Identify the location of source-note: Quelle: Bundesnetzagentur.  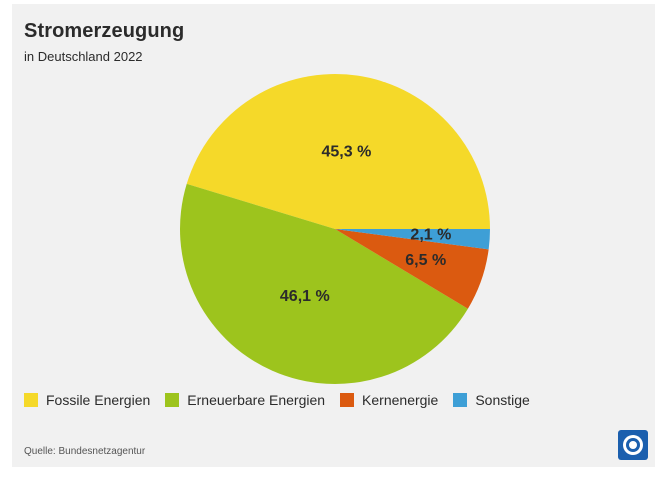
(85, 451).